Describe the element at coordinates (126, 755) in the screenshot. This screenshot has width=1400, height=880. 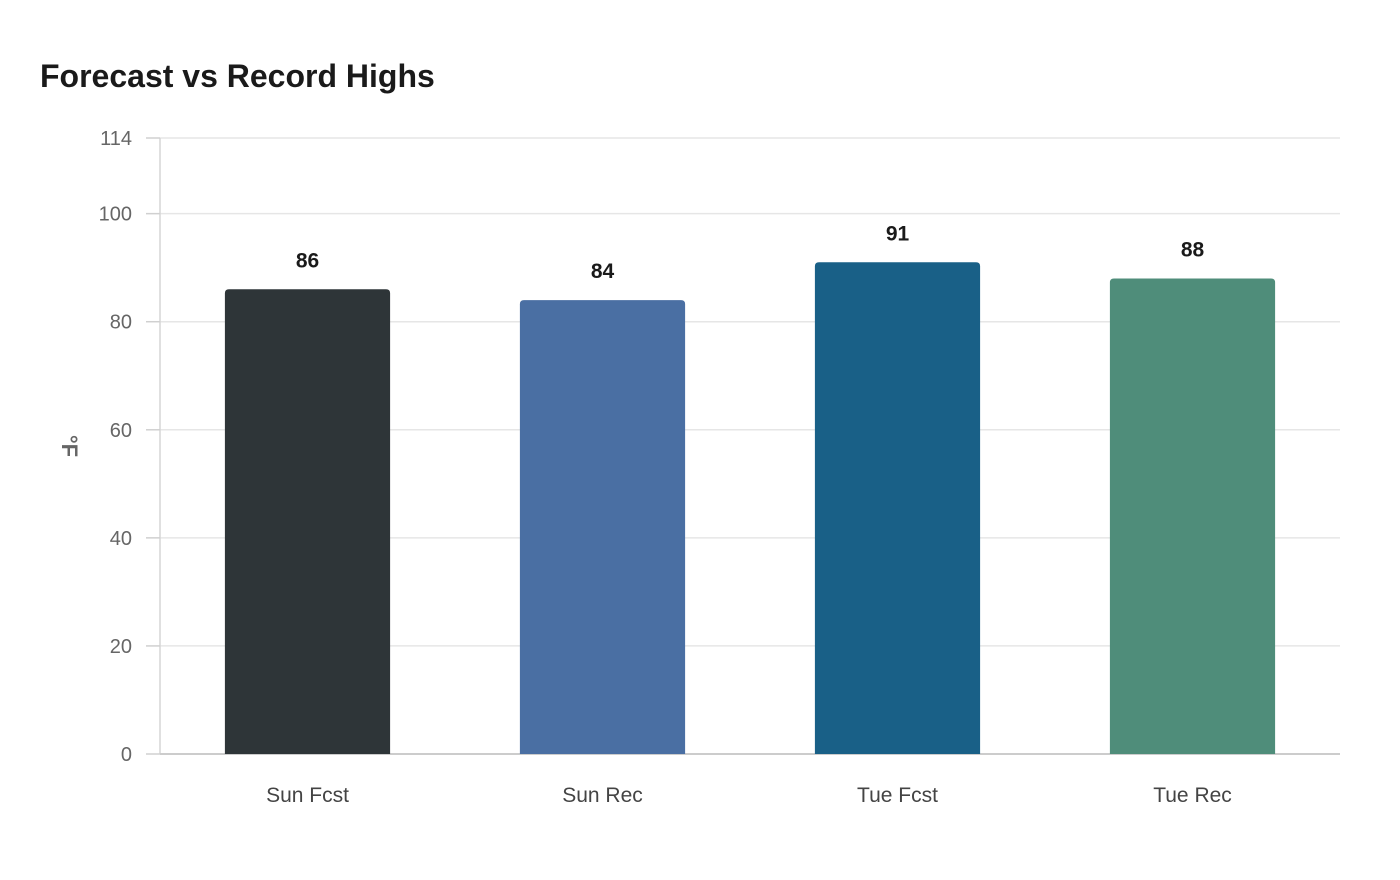
I see `y-tick-label: 0` at that location.